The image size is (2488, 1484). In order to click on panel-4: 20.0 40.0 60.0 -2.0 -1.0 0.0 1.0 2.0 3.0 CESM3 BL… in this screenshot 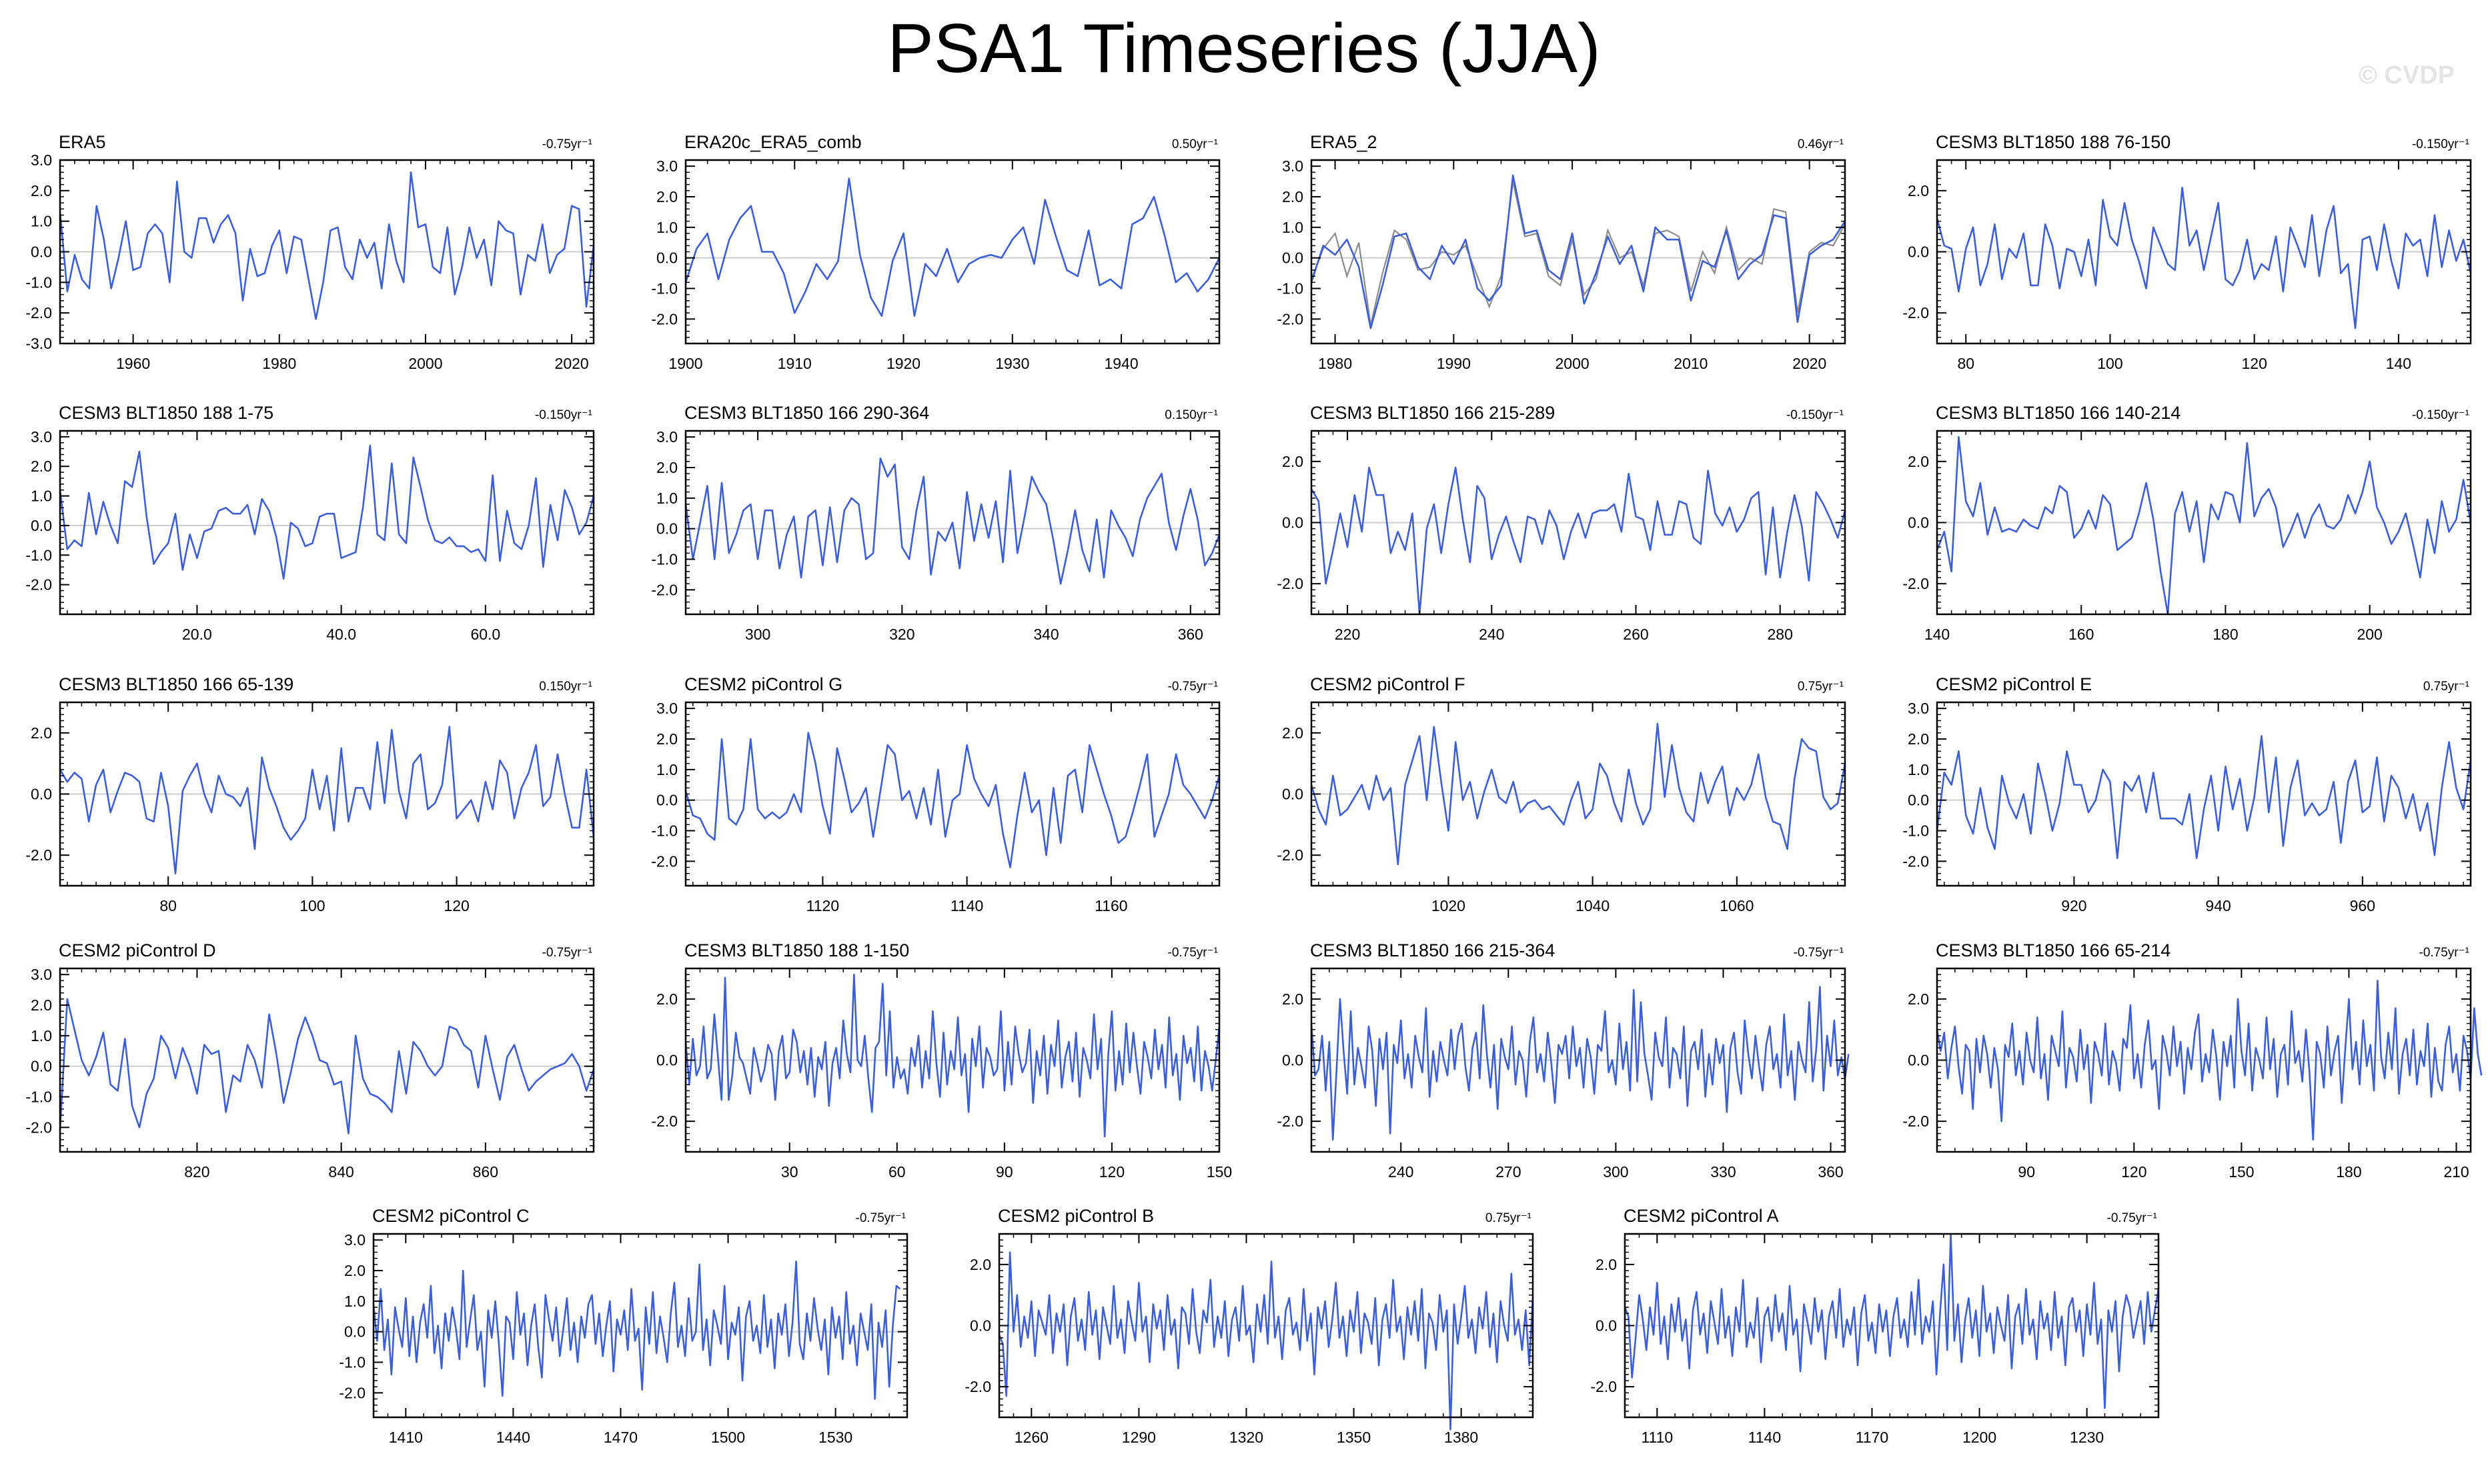, I will do `click(310, 523)`.